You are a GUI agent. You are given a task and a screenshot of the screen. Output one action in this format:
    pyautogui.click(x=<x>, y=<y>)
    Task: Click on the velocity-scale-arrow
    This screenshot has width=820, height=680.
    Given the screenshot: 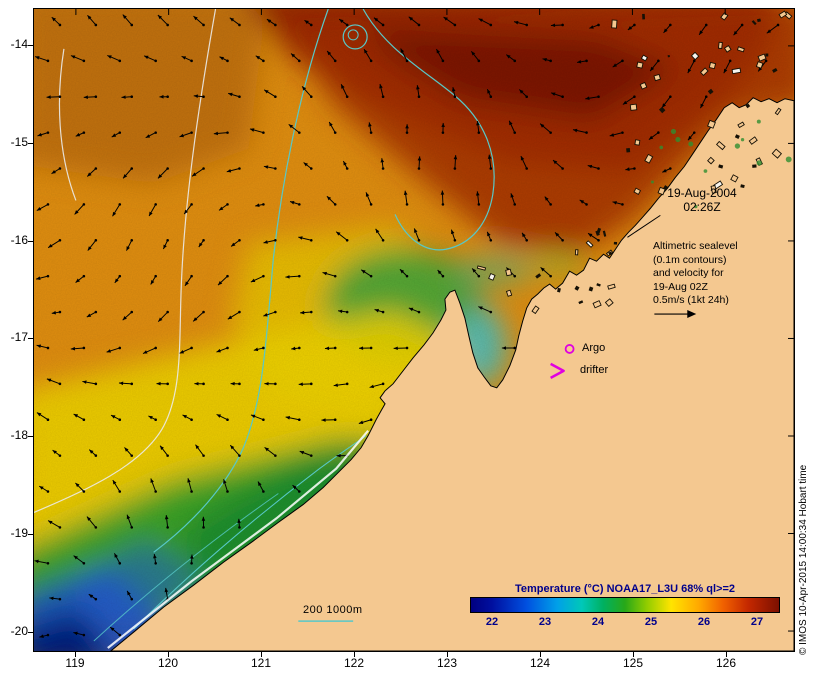 What is the action you would take?
    pyautogui.click(x=675, y=314)
    